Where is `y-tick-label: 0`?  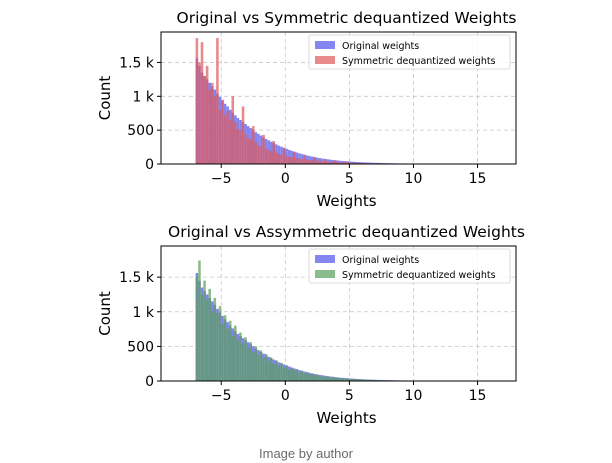 y-tick-label: 0 is located at coordinates (149, 382).